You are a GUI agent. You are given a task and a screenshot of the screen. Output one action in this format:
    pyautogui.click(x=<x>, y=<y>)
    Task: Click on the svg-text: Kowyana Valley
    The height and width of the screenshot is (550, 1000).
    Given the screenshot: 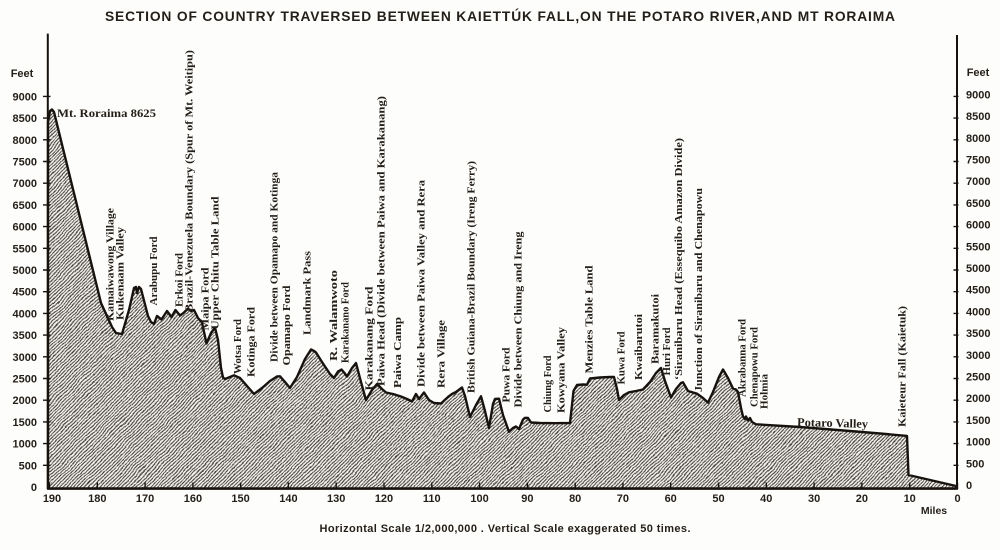 What is the action you would take?
    pyautogui.click(x=562, y=370)
    